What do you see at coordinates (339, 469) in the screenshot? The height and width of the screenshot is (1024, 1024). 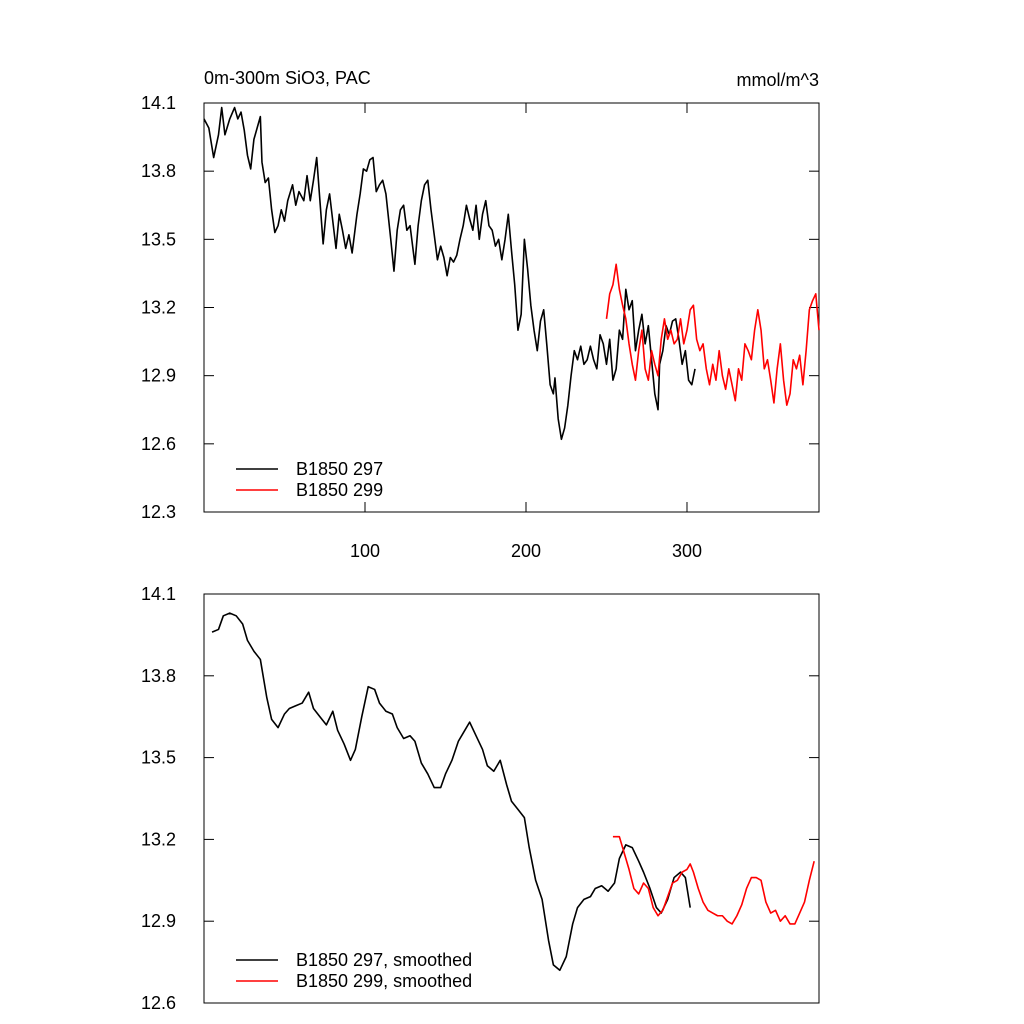 I see `legend-label: B1850 297` at bounding box center [339, 469].